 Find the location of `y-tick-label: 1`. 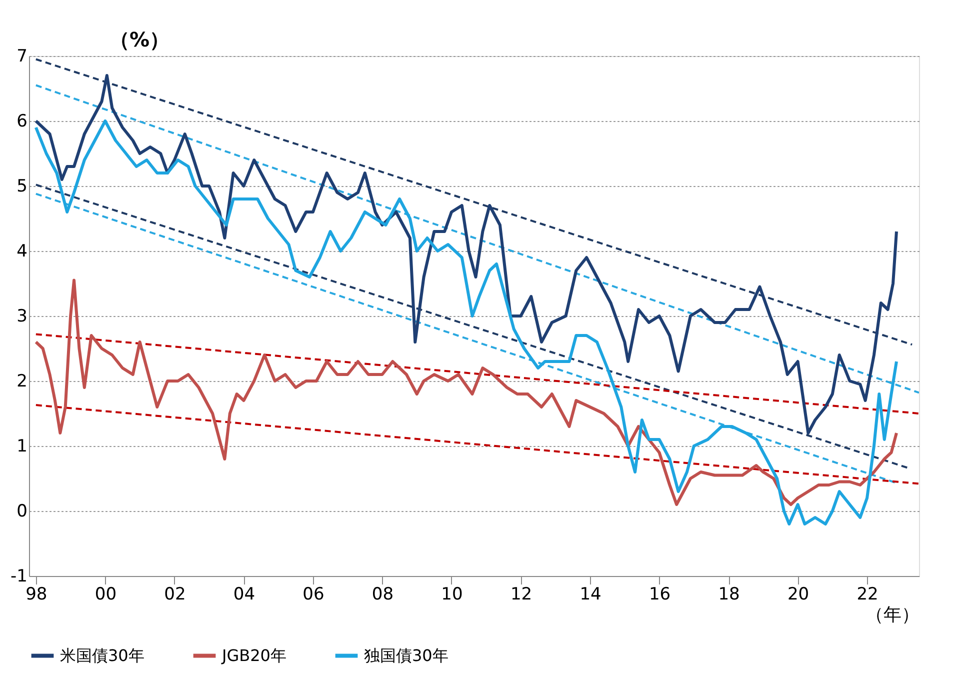

y-tick-label: 1 is located at coordinates (22, 446).